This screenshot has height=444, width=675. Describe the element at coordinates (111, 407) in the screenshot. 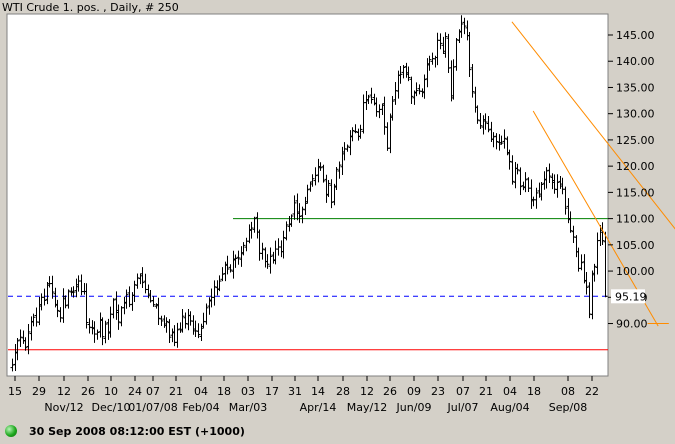

I see `x-month-label: Dec/10` at that location.